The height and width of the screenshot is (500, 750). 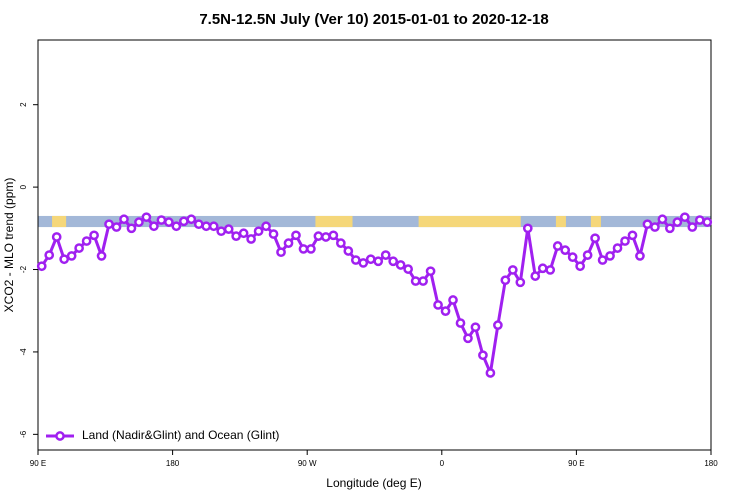 I want to click on ocean-band, so click(x=374, y=221).